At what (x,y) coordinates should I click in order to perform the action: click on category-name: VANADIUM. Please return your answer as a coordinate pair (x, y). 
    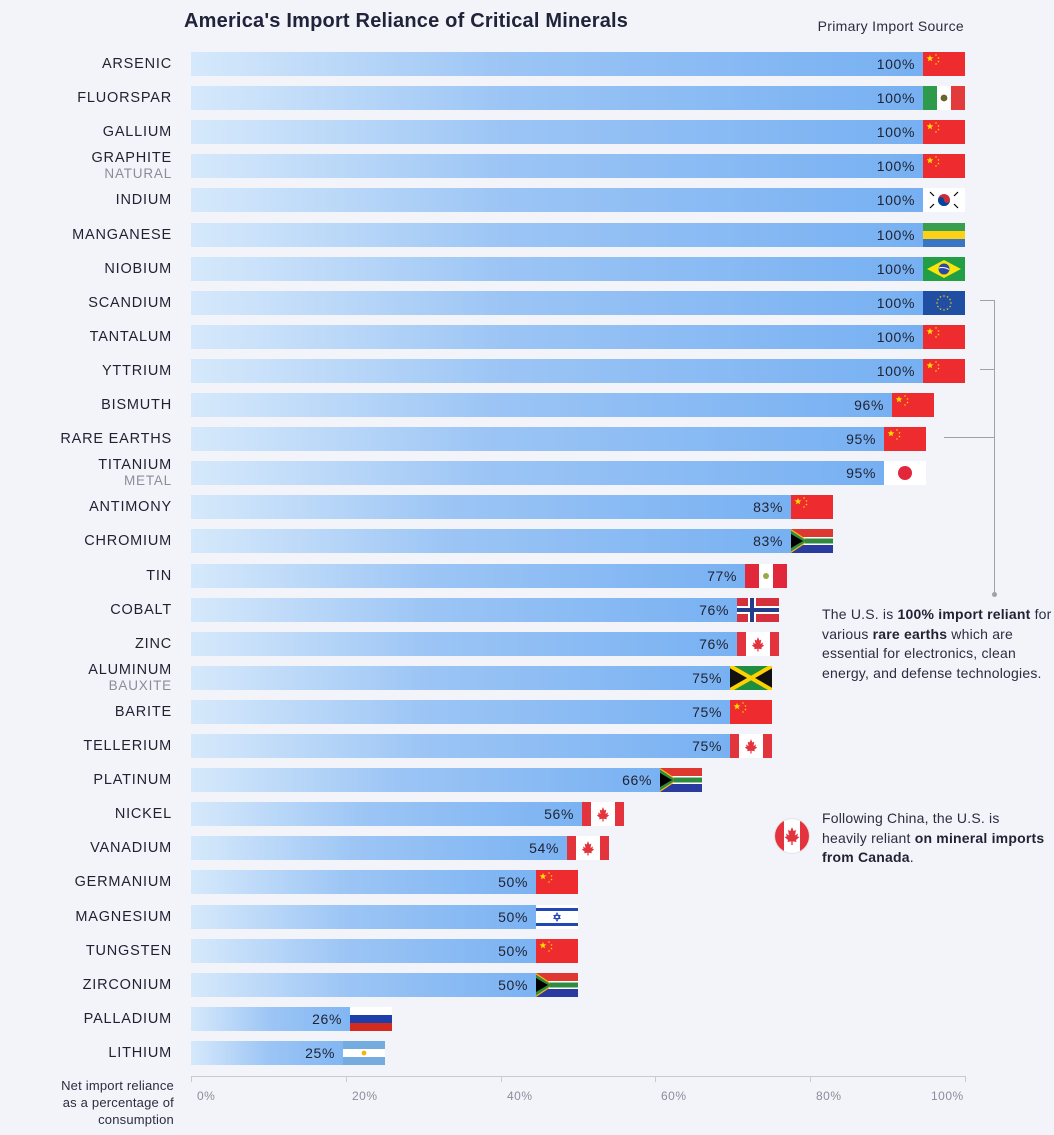
    Looking at the image, I should click on (131, 848).